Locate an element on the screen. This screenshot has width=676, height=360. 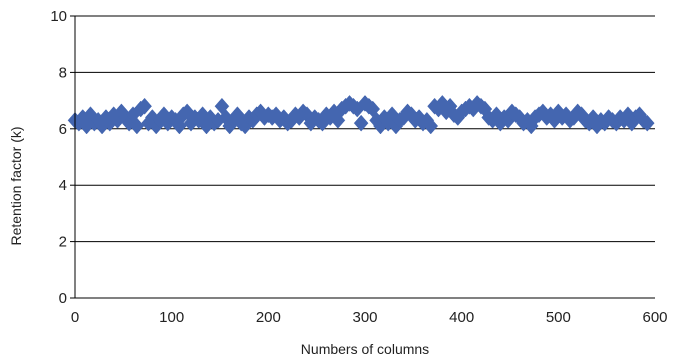
data-points is located at coordinates (361, 115).